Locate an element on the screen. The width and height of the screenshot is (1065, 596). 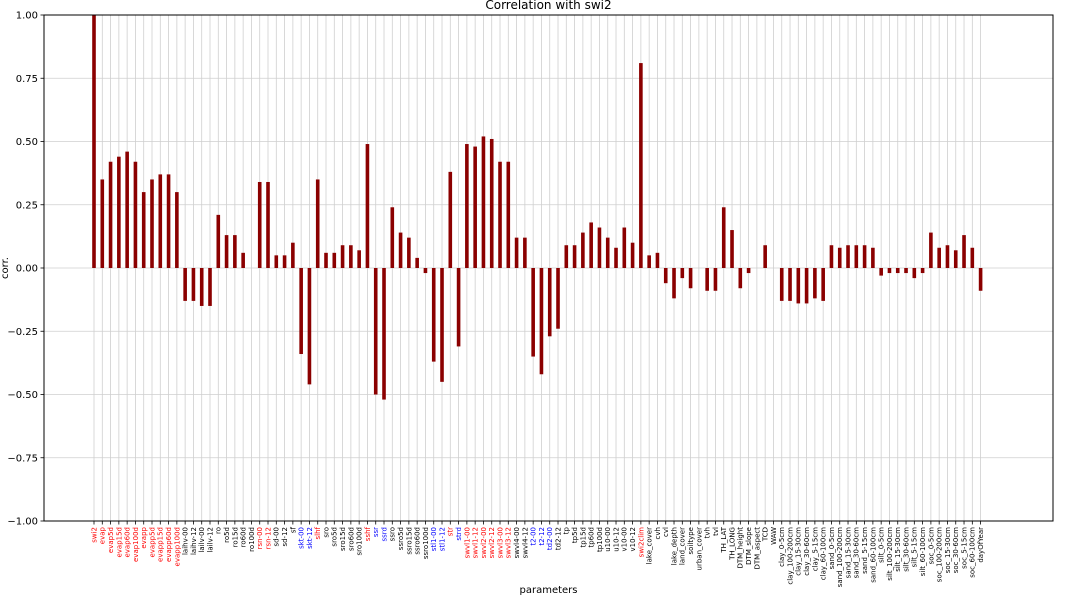
x-tick-label: swvl3-00 is located at coordinates (500, 542).